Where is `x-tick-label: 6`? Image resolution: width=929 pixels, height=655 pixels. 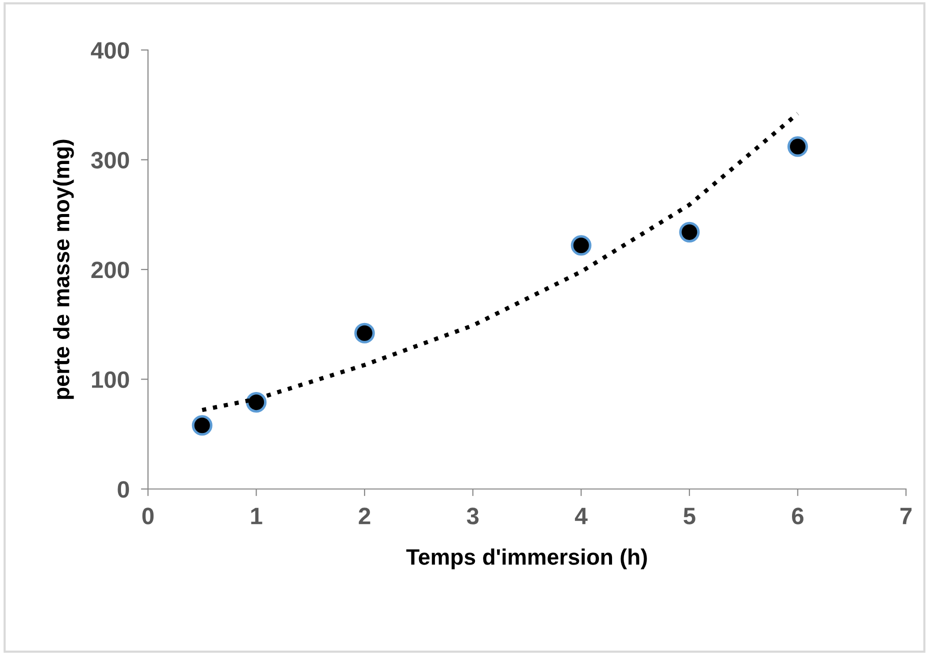
x-tick-label: 6 is located at coordinates (798, 516).